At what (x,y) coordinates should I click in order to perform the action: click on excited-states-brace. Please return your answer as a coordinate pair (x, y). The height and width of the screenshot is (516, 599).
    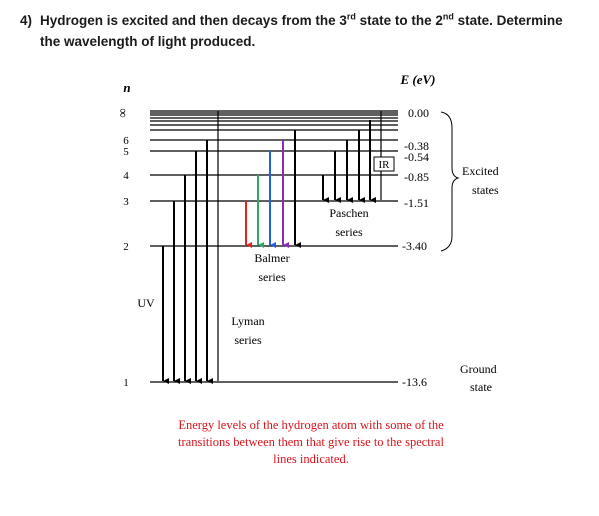
    Looking at the image, I should click on (450, 181).